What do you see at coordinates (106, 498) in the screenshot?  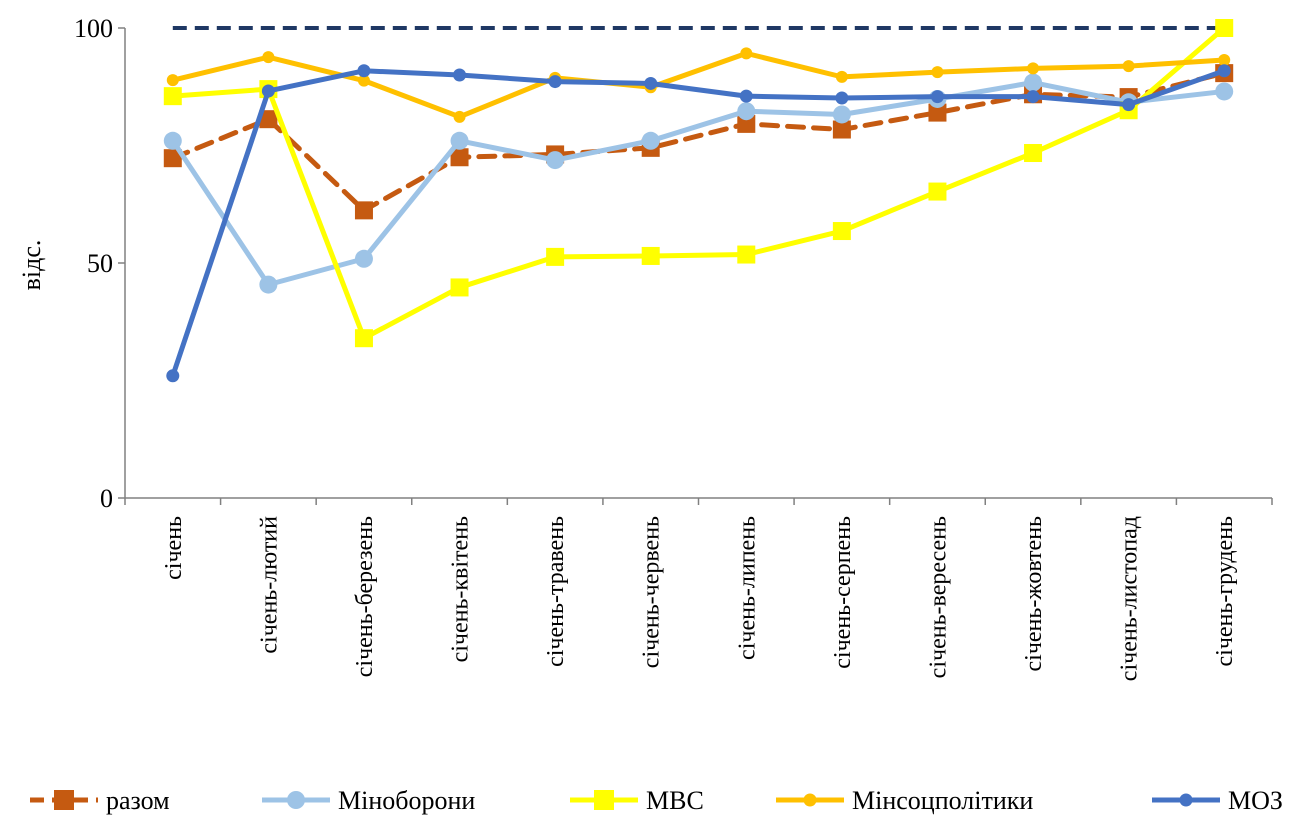 I see `y-tick-label: 0` at bounding box center [106, 498].